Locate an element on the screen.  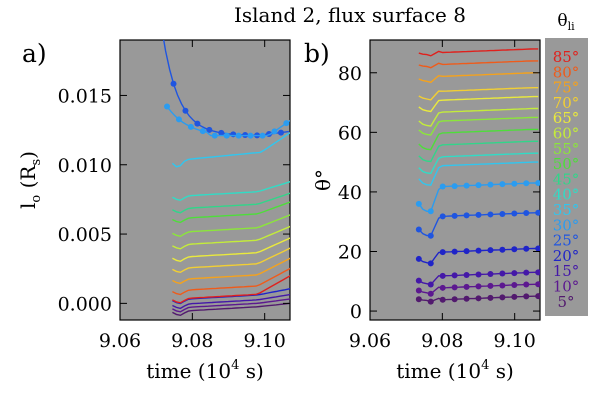
y-tick-label: 0.005 is located at coordinates (85, 235).